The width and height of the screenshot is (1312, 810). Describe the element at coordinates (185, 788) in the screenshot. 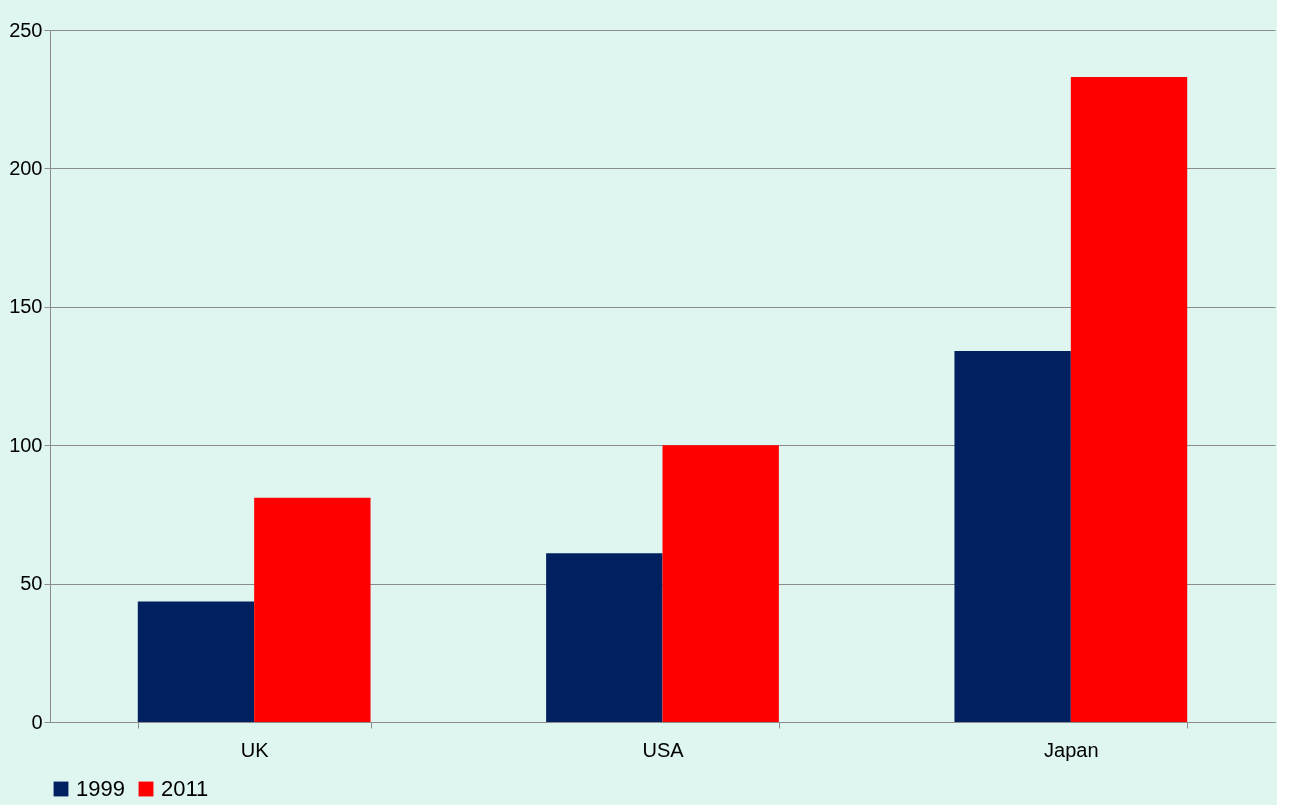

I see `legend-label: 2011` at that location.